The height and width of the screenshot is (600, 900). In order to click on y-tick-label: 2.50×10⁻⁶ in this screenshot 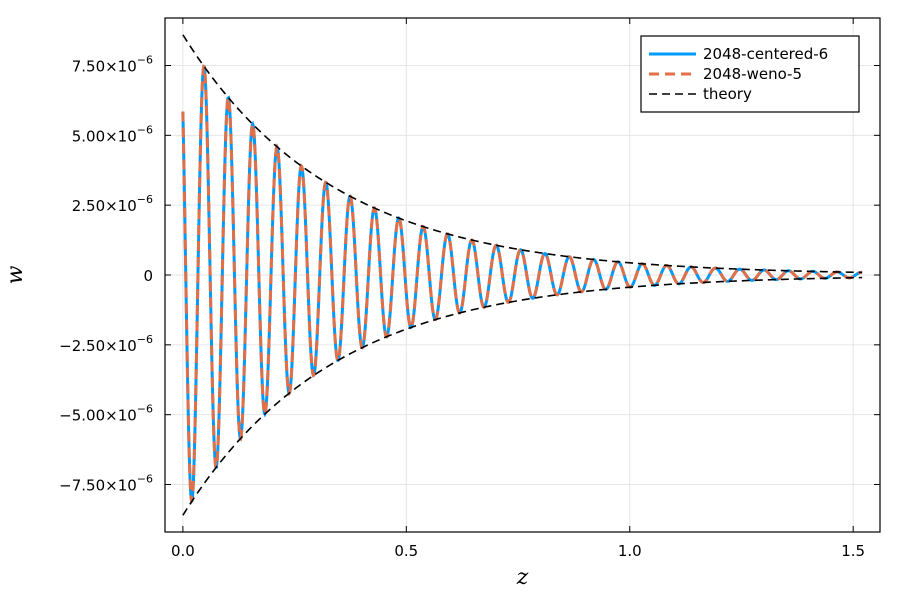, I will do `click(112, 204)`.